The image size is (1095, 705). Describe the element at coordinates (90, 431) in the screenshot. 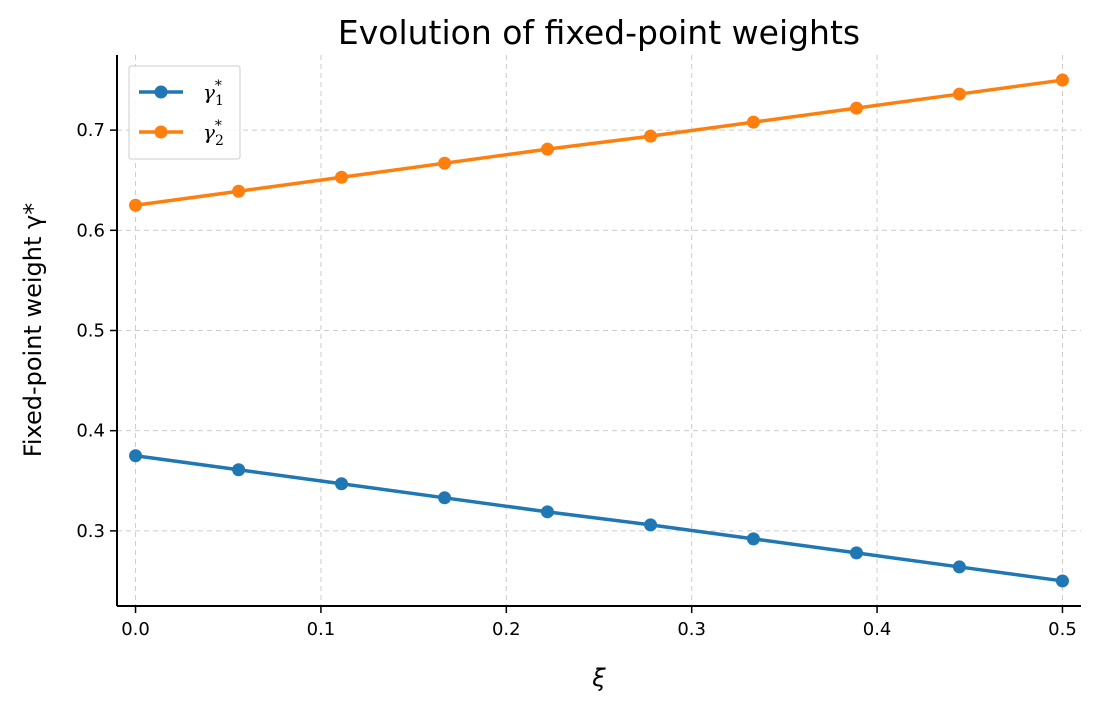

I see `y-tick-label: 0.4` at that location.